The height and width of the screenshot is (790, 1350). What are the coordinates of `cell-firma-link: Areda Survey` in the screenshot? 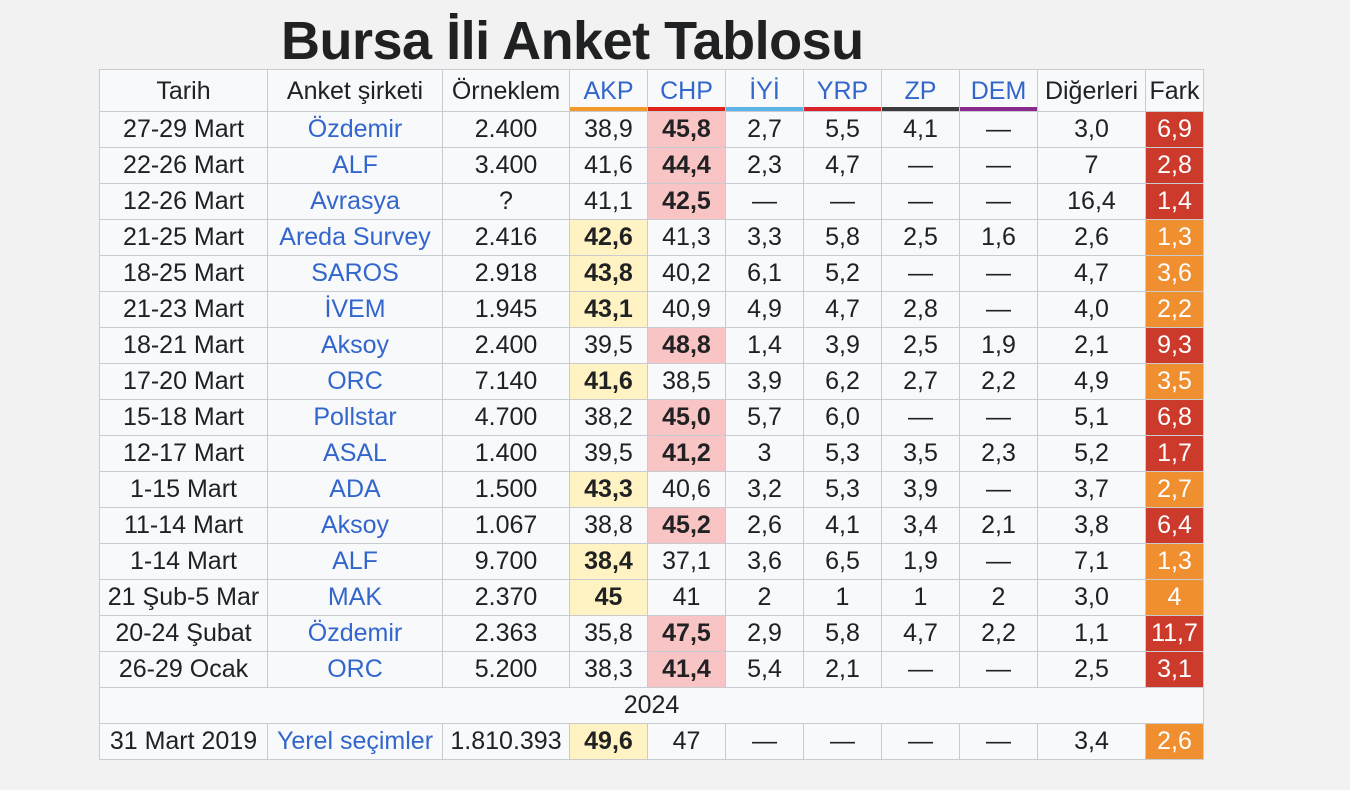 It's located at (355, 237).